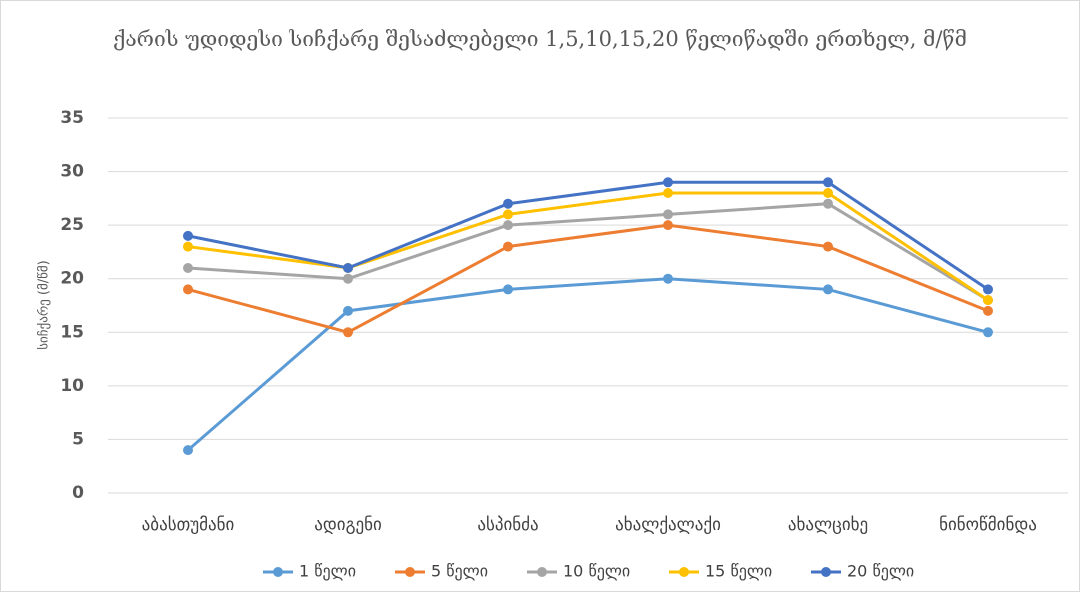  What do you see at coordinates (507, 525) in the screenshot?
I see `x-tick-label: ასპინძა` at bounding box center [507, 525].